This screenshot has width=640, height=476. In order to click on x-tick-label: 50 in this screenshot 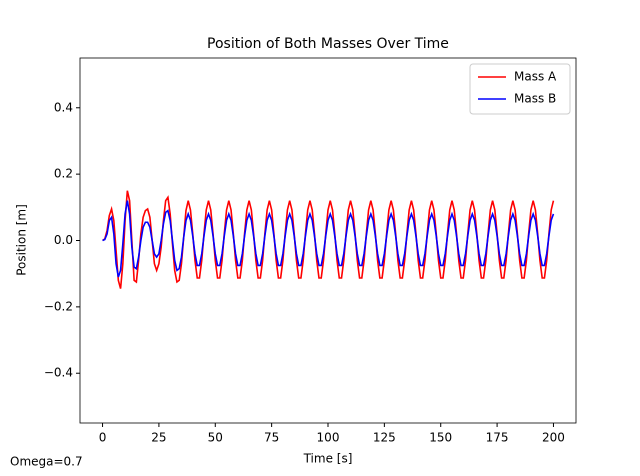, I will do `click(215, 438)`.